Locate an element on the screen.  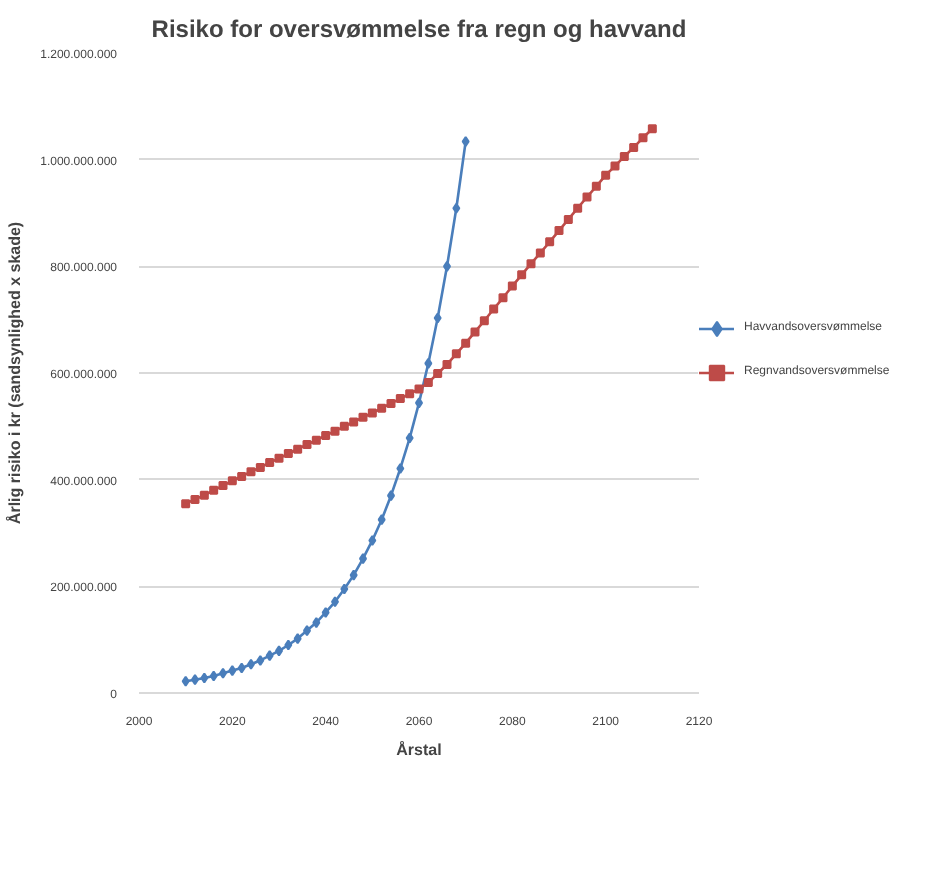
y-axis-title: Årlig risiko i kr (sandsynlighed x skade) is located at coordinates (14, 373).